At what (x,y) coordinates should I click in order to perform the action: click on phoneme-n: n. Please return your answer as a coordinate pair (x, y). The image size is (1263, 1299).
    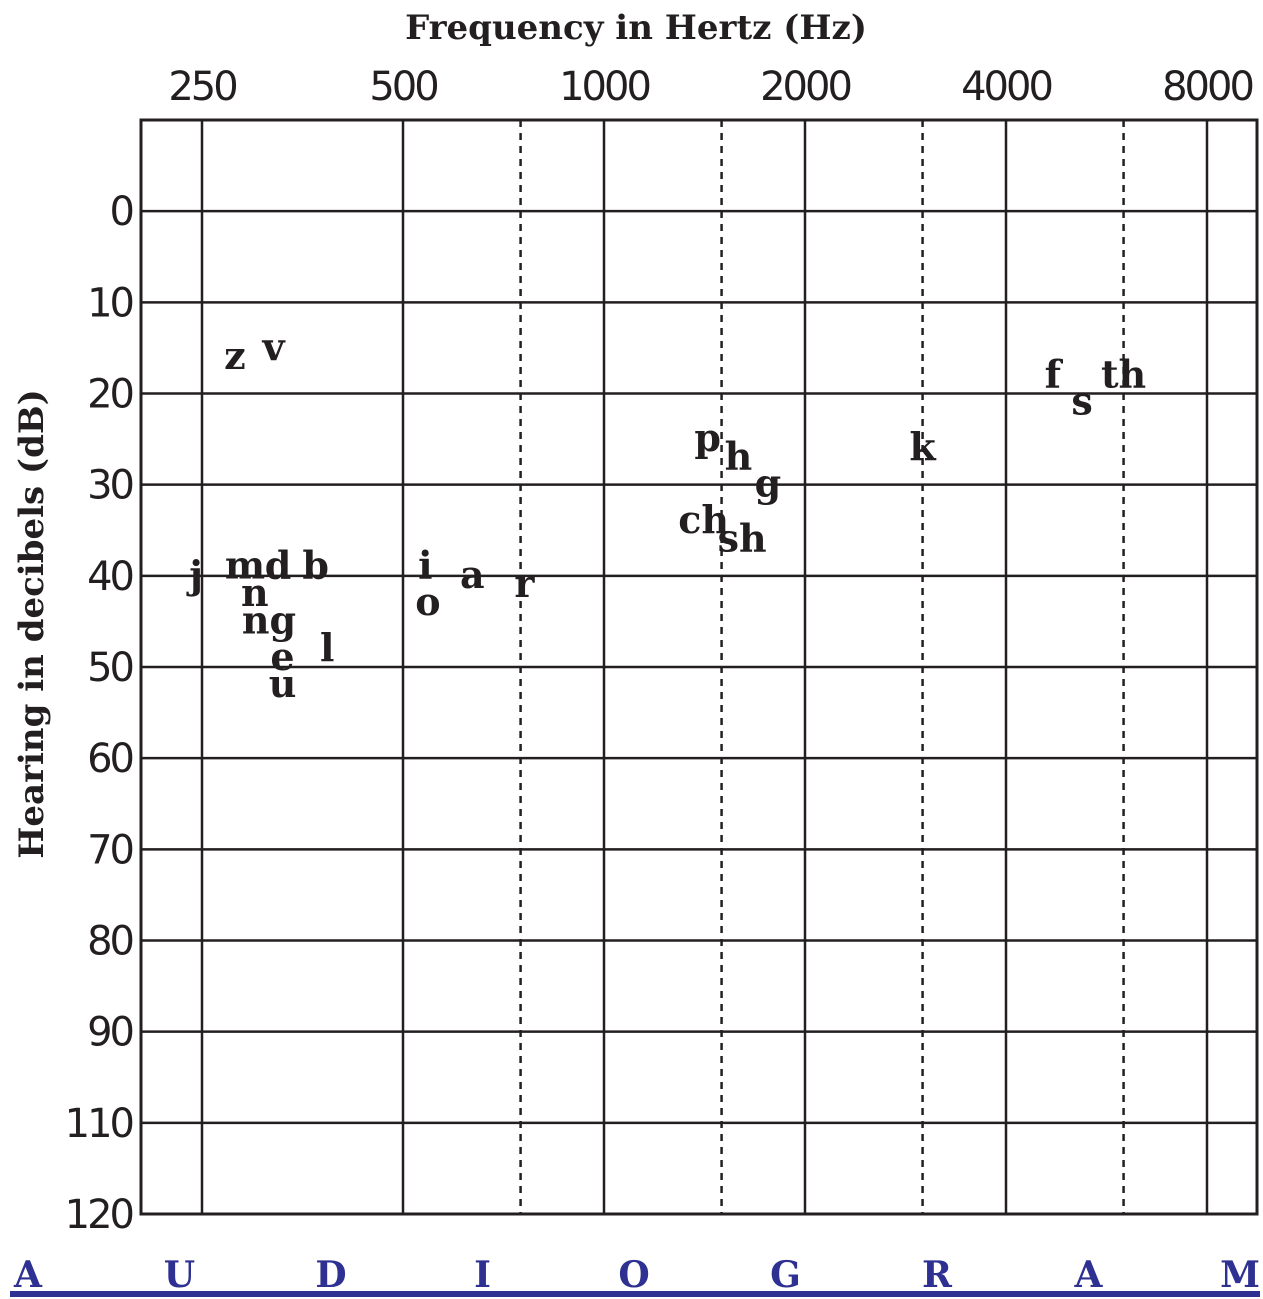
    Looking at the image, I should click on (255, 592).